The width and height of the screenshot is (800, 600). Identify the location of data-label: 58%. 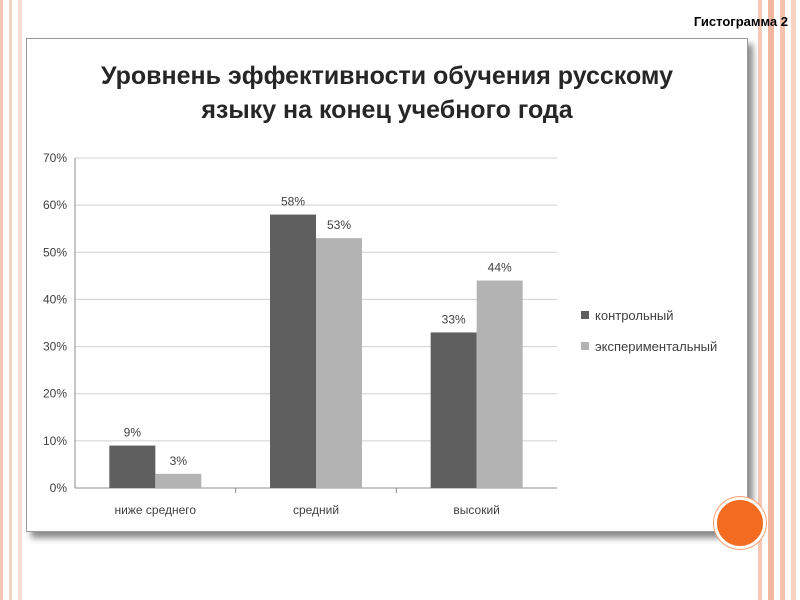
(293, 202).